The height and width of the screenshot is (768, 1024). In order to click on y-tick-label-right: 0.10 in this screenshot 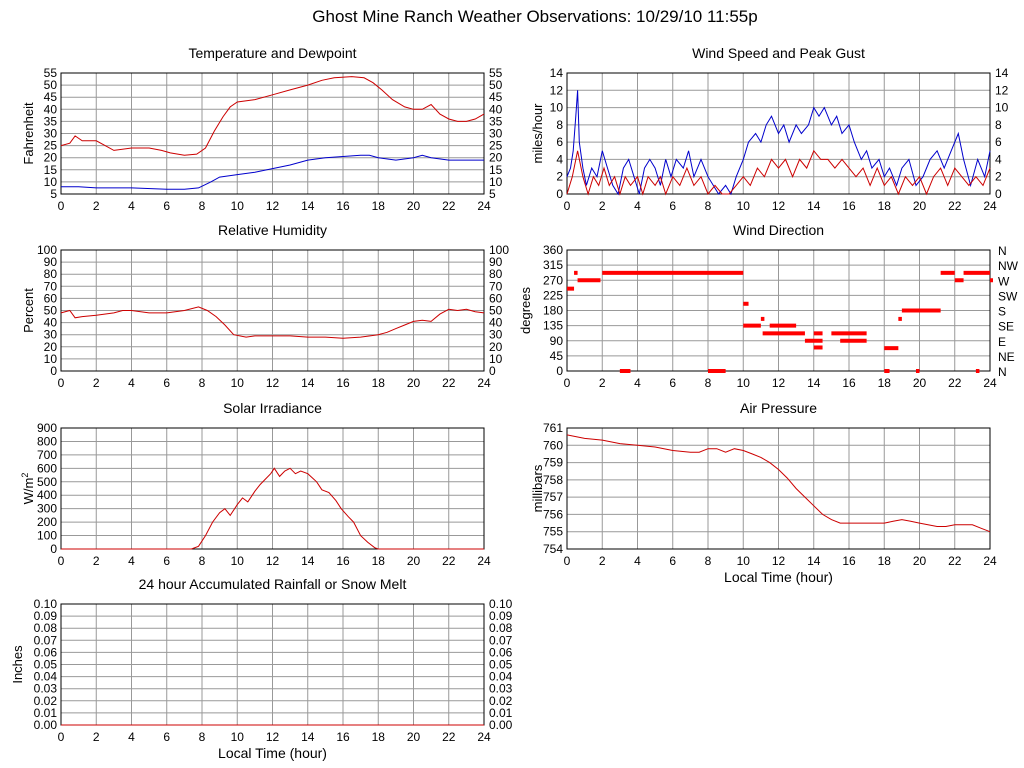, I will do `click(501, 604)`.